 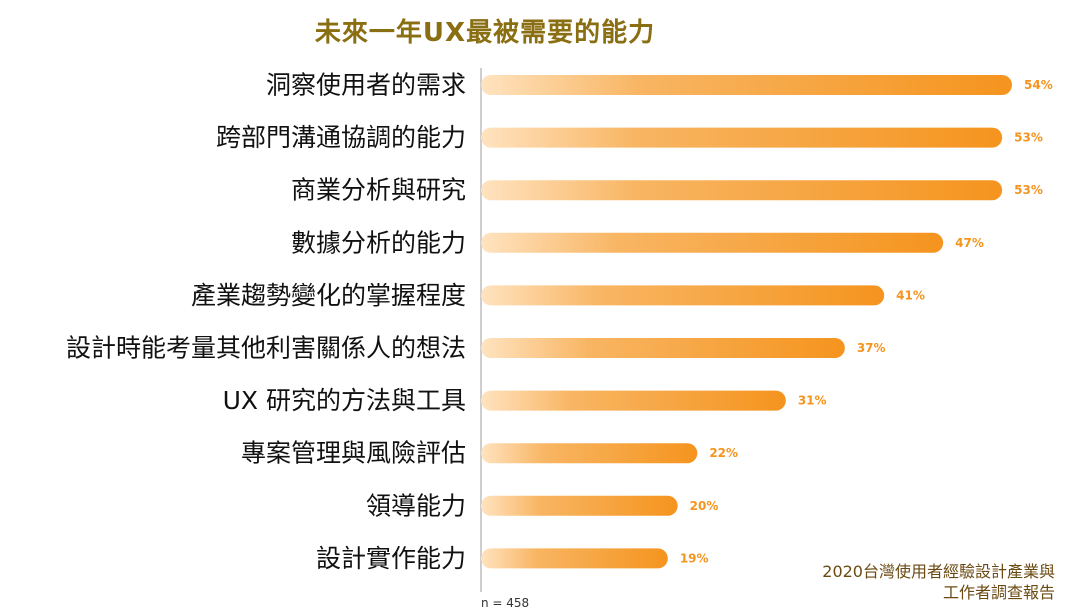 What do you see at coordinates (704, 506) in the screenshot?
I see `value-label-8: 20%` at bounding box center [704, 506].